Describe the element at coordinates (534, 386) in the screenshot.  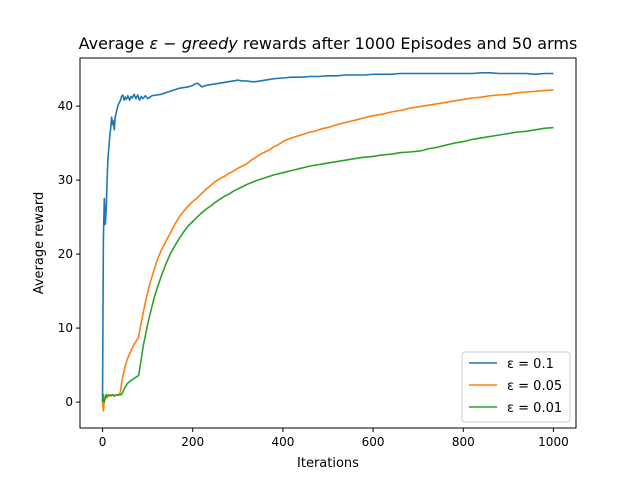
I see `legend-label-1: ε = 0.05` at that location.